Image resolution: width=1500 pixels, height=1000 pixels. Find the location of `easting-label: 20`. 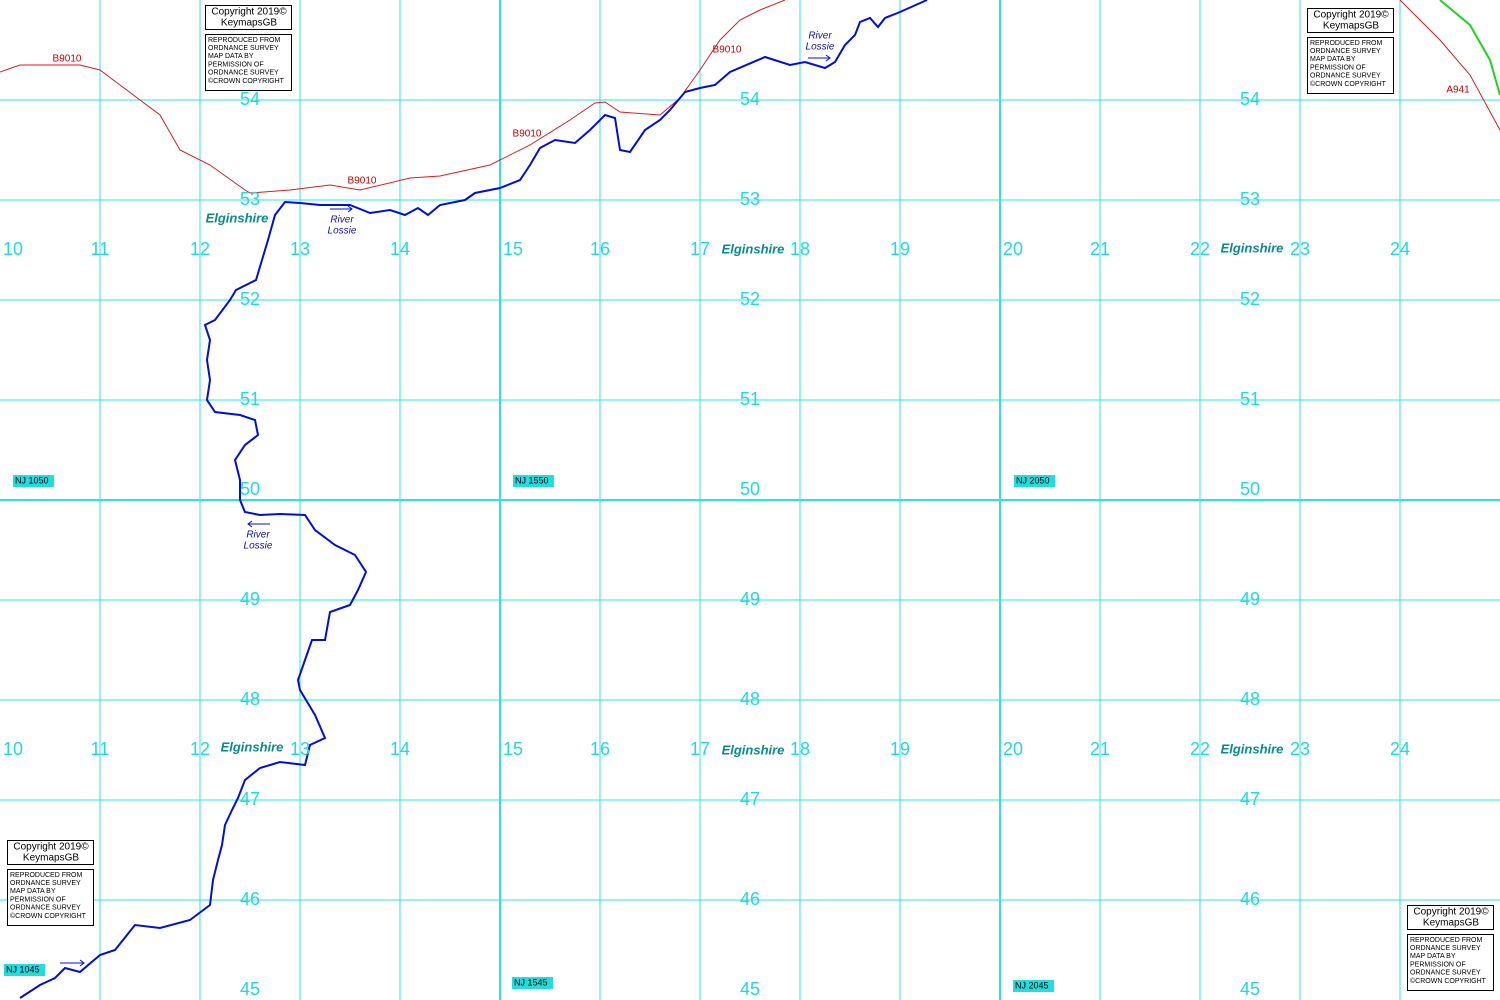

easting-label: 20 is located at coordinates (1013, 749).